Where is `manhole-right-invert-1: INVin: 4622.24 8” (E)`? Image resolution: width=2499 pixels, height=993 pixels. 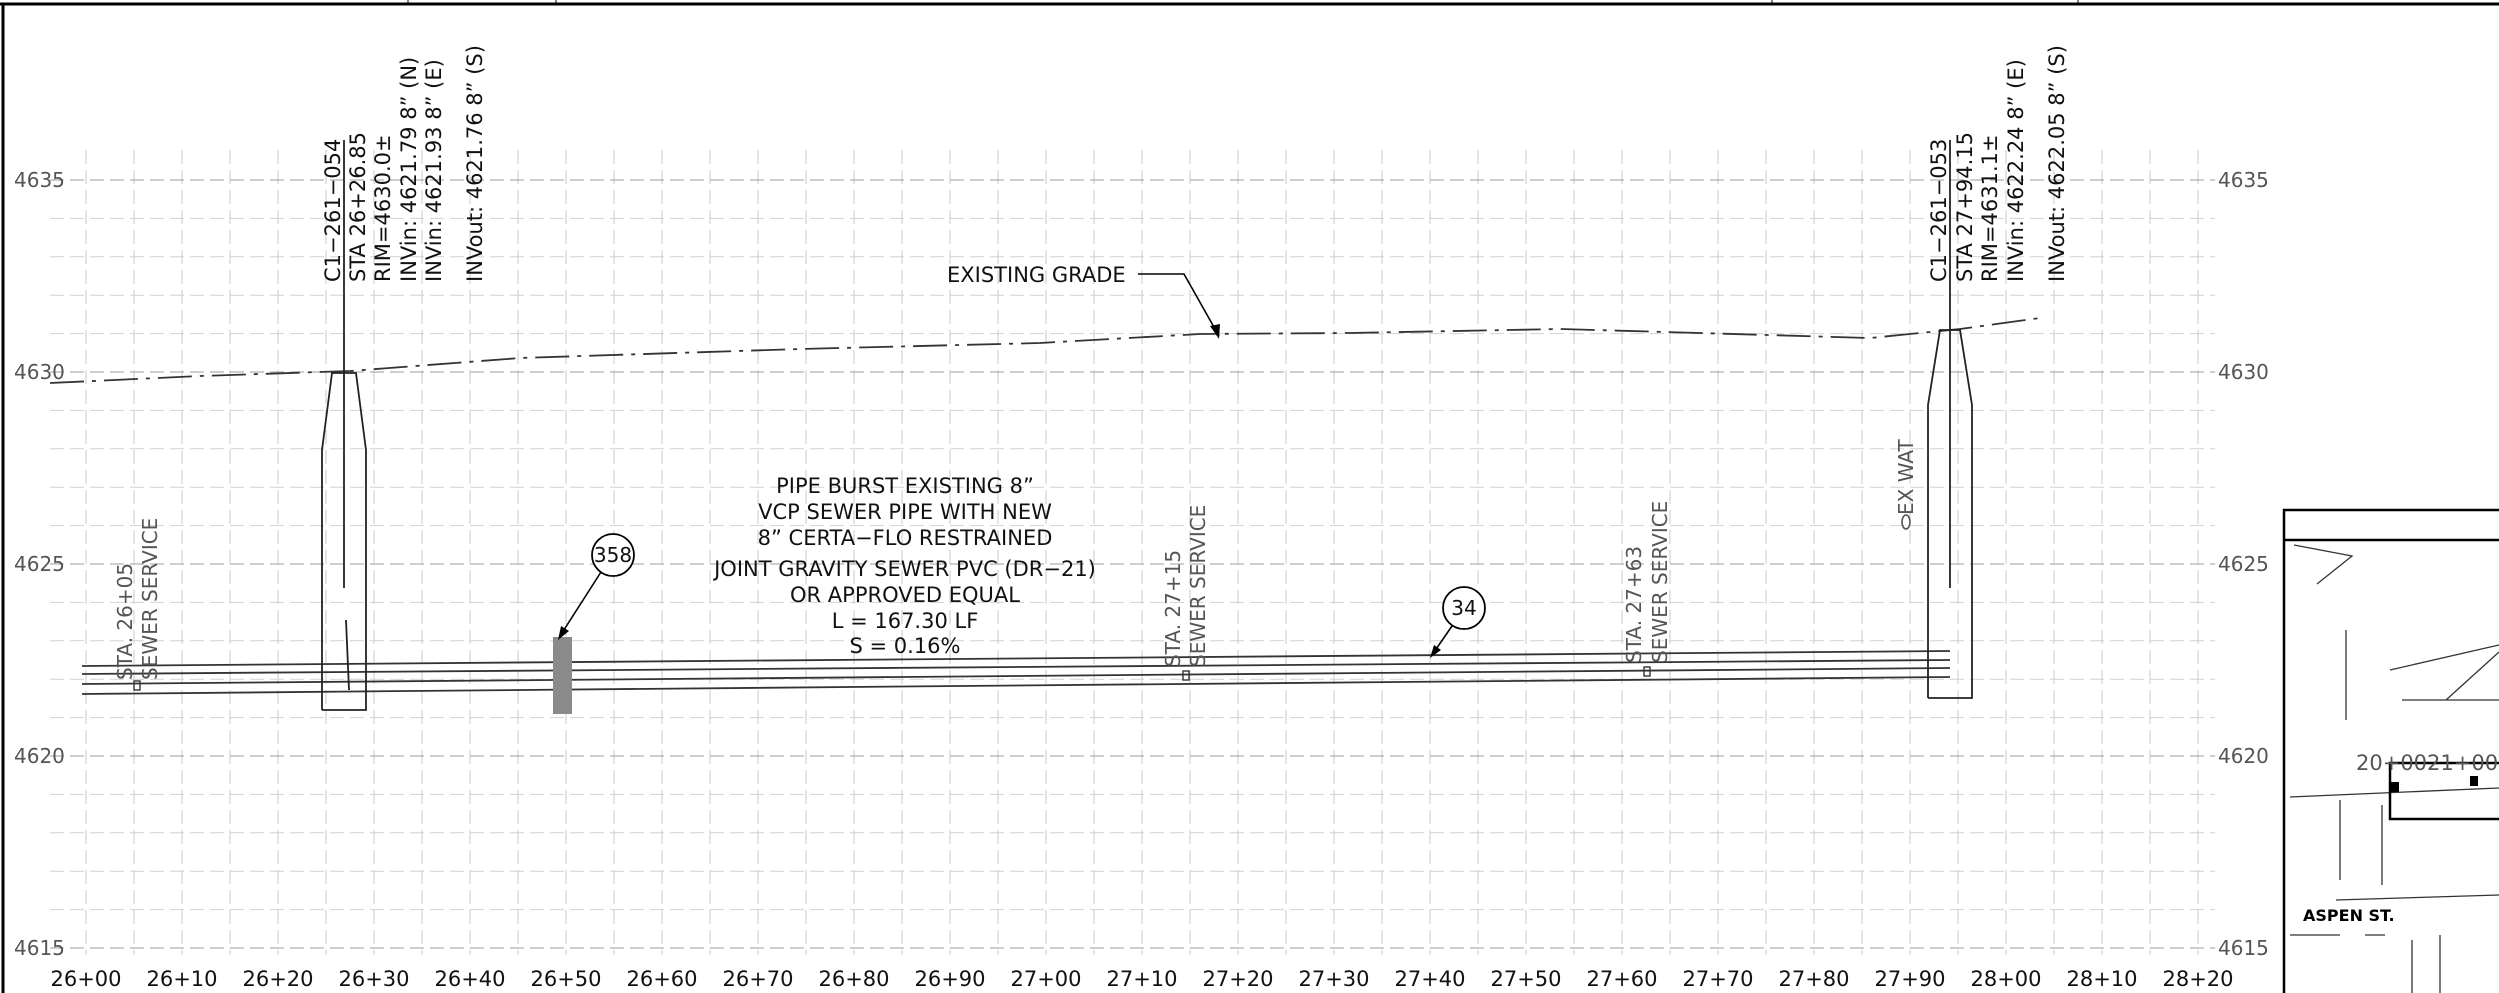
manhole-right-invert-1: INVin: 4622.24 8” (E) is located at coordinates (2016, 170).